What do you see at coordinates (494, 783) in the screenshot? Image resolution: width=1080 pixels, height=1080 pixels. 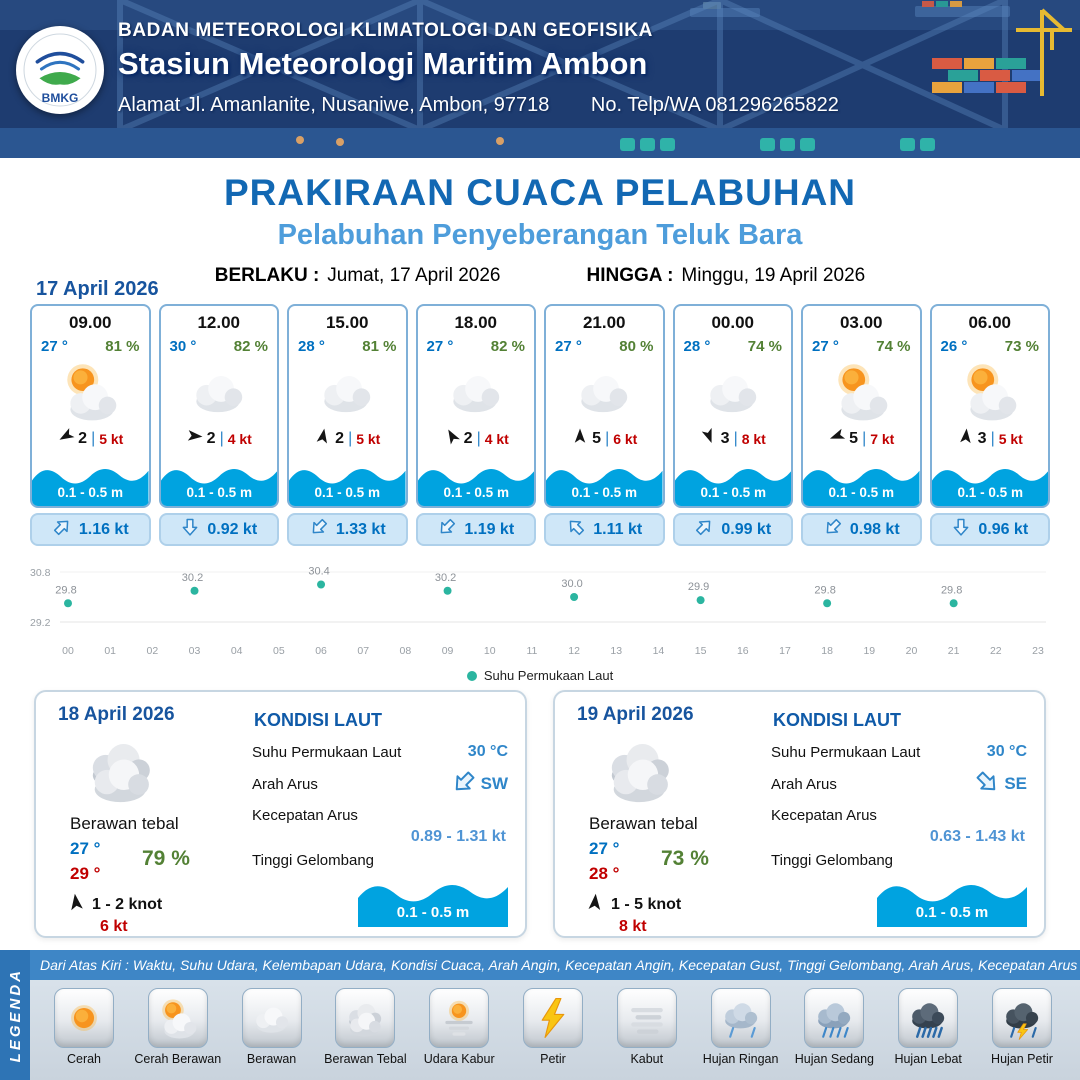 I see `current-direction-value: SW` at bounding box center [494, 783].